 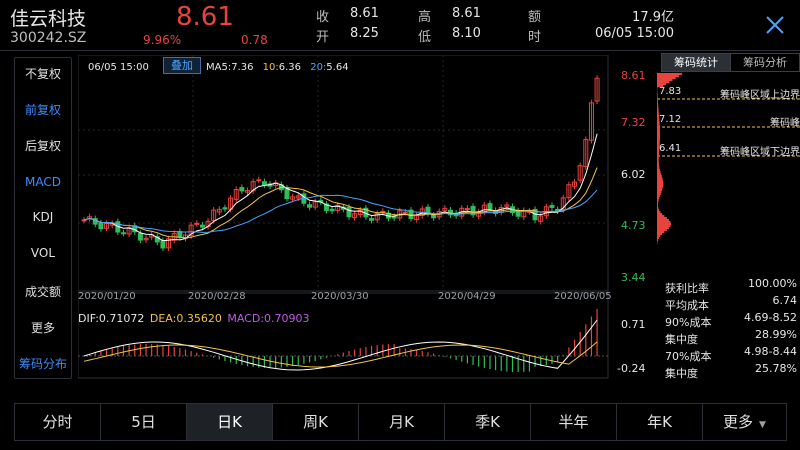 What do you see at coordinates (58, 422) in the screenshot?
I see `tab-intraday: 分时` at bounding box center [58, 422].